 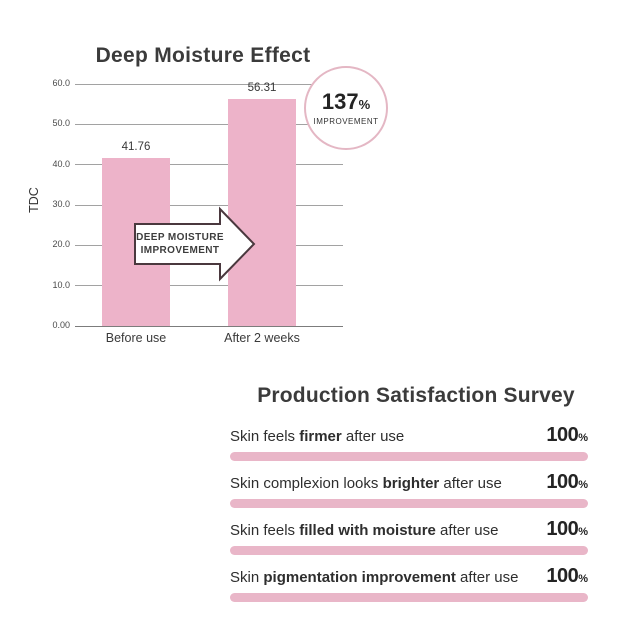 I want to click on chart-title: Deep Moisture Effect, so click(x=203, y=55).